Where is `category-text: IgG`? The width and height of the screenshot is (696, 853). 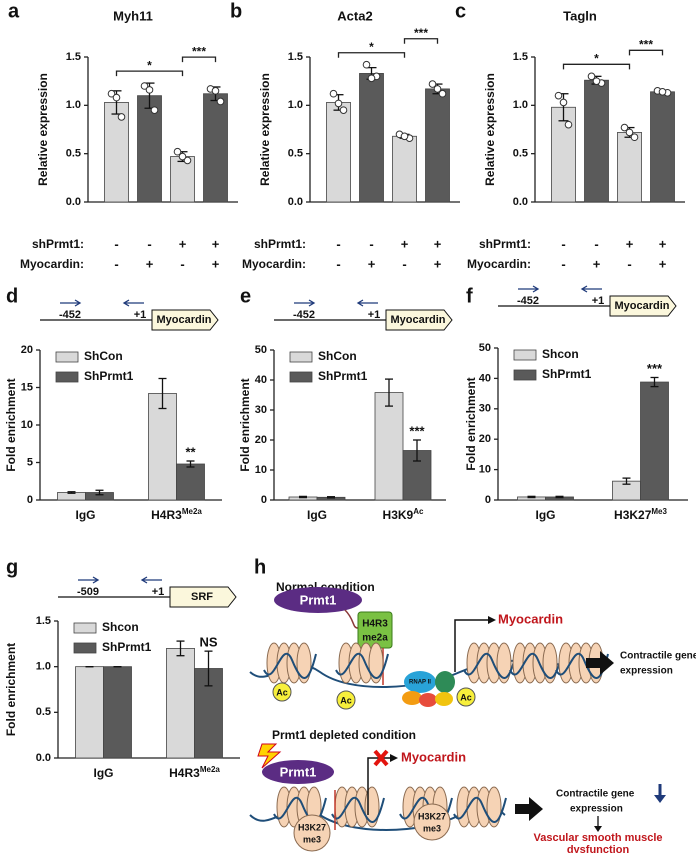
category-text: IgG is located at coordinates (546, 515).